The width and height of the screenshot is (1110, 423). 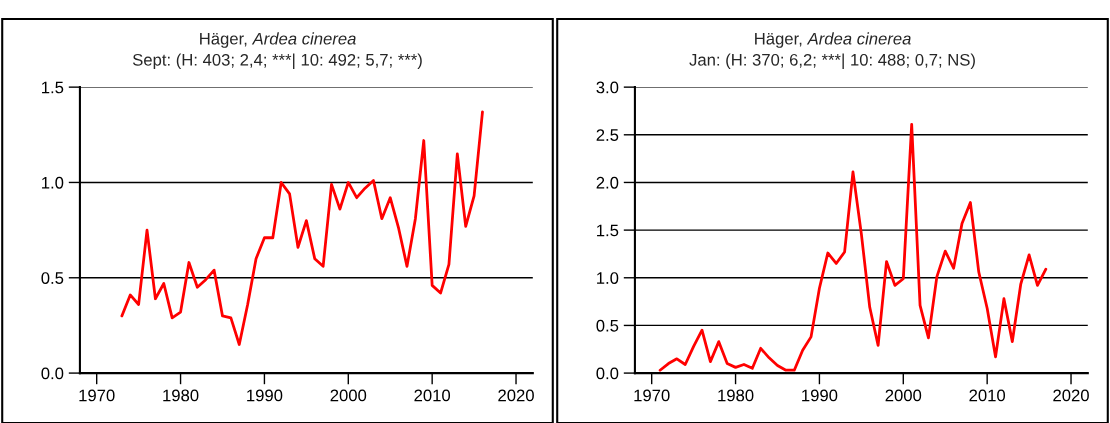 What do you see at coordinates (832, 61) in the screenshot?
I see `chart-subtitle: Jan: (H: 370; 6,2; ***| 10: 488; 0,7; NS)` at bounding box center [832, 61].